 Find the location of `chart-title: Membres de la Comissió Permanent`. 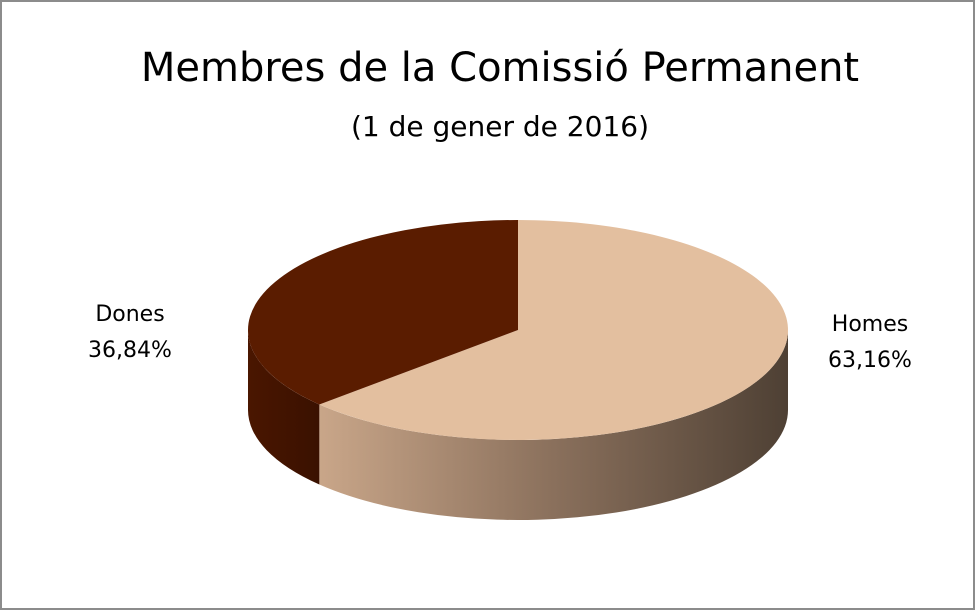

chart-title: Membres de la Comissió Permanent is located at coordinates (500, 68).